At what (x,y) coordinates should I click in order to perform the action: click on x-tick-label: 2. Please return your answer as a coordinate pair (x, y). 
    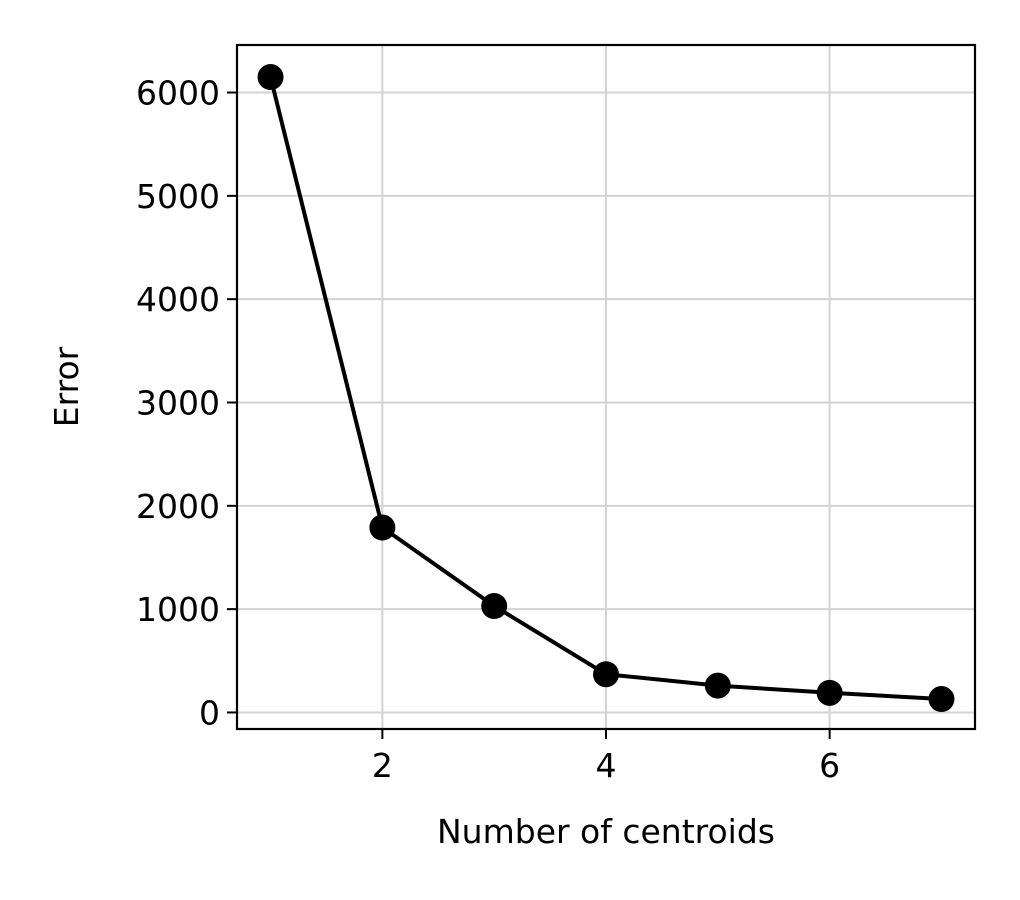
    Looking at the image, I should click on (382, 765).